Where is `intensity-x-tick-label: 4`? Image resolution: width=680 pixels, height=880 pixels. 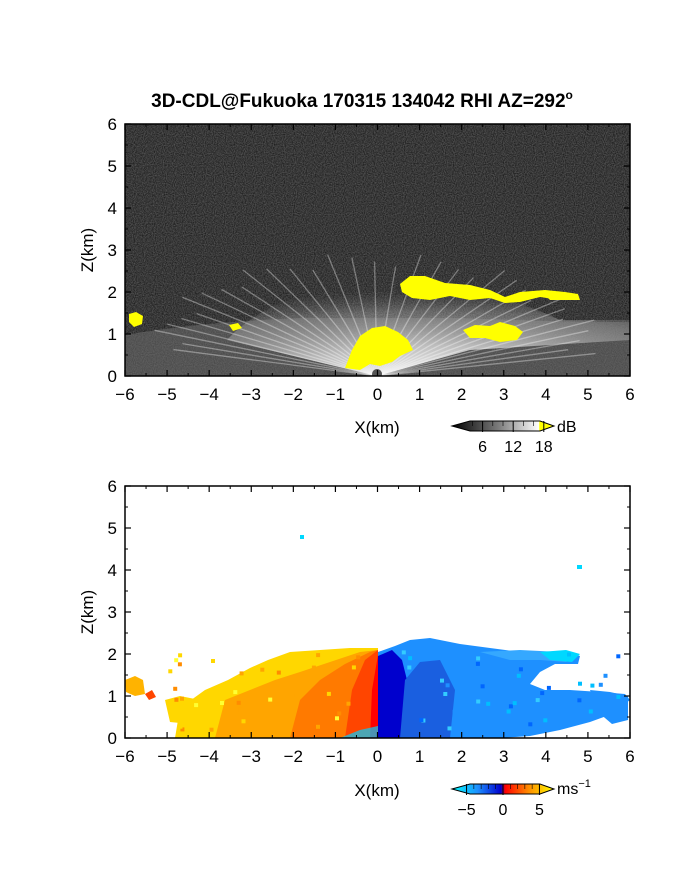 intensity-x-tick-label: 4 is located at coordinates (545, 394).